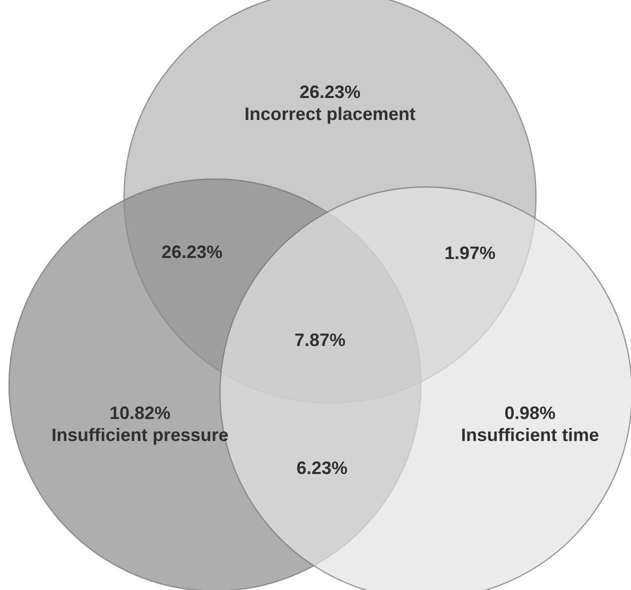 This screenshot has height=590, width=631. Describe the element at coordinates (192, 252) in the screenshot. I see `text: 26.23%` at that location.